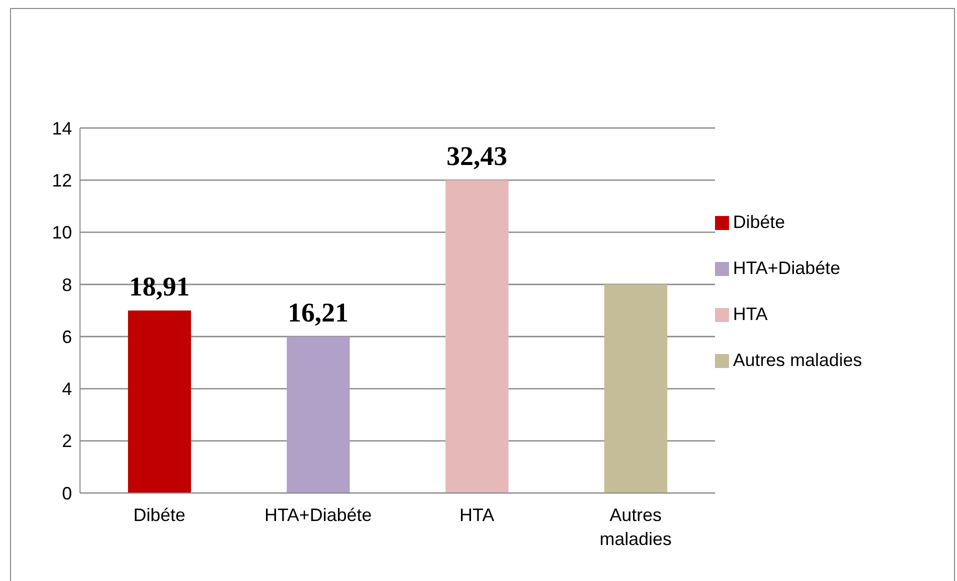 The image size is (957, 581). What do you see at coordinates (477, 156) in the screenshot?
I see `annotation: 32,43` at bounding box center [477, 156].